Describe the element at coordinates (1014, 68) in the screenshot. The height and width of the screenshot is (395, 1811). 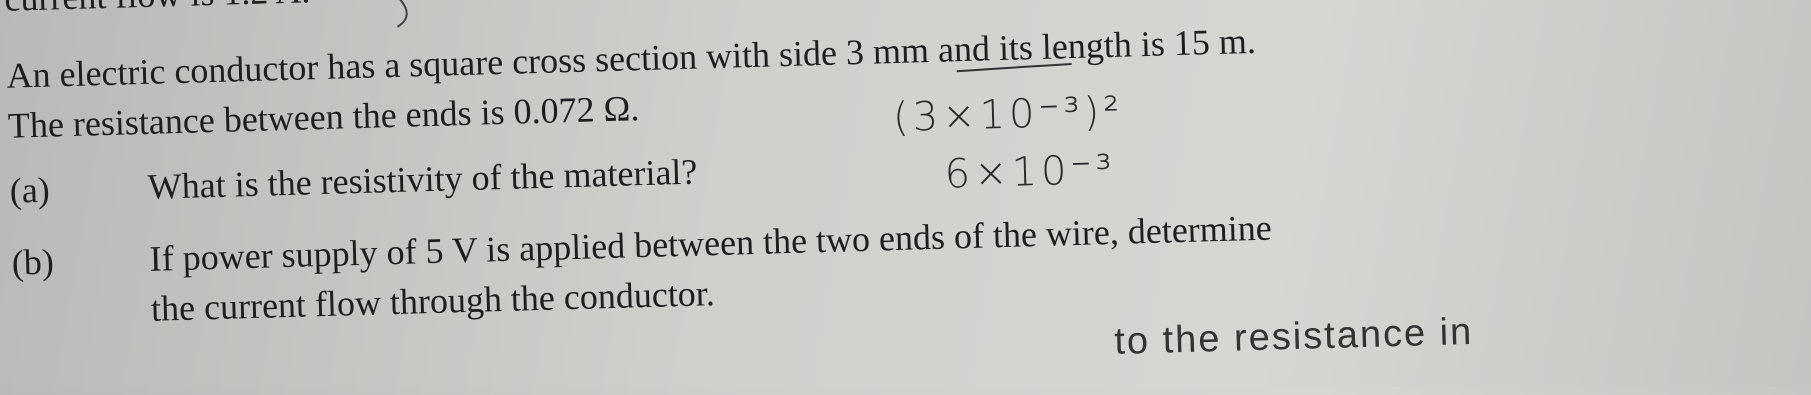
I see `pen-underline` at that location.